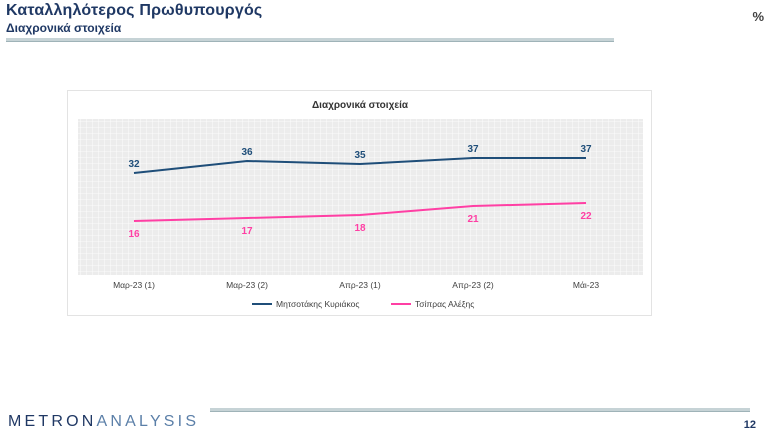 The image size is (780, 439). Describe the element at coordinates (586, 216) in the screenshot. I see `data-label: 22` at that location.